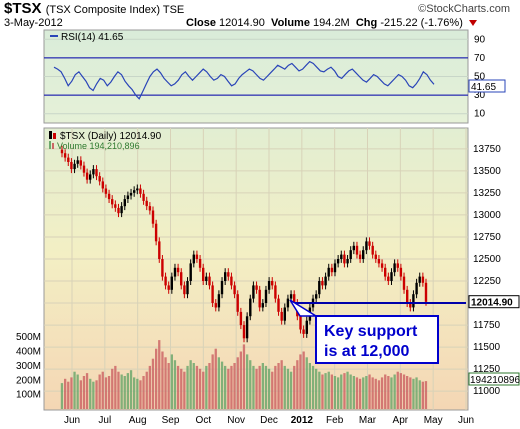 Image resolution: width=520 pixels, height=429 pixels. I want to click on x-tick-label: 2012, so click(302, 420).